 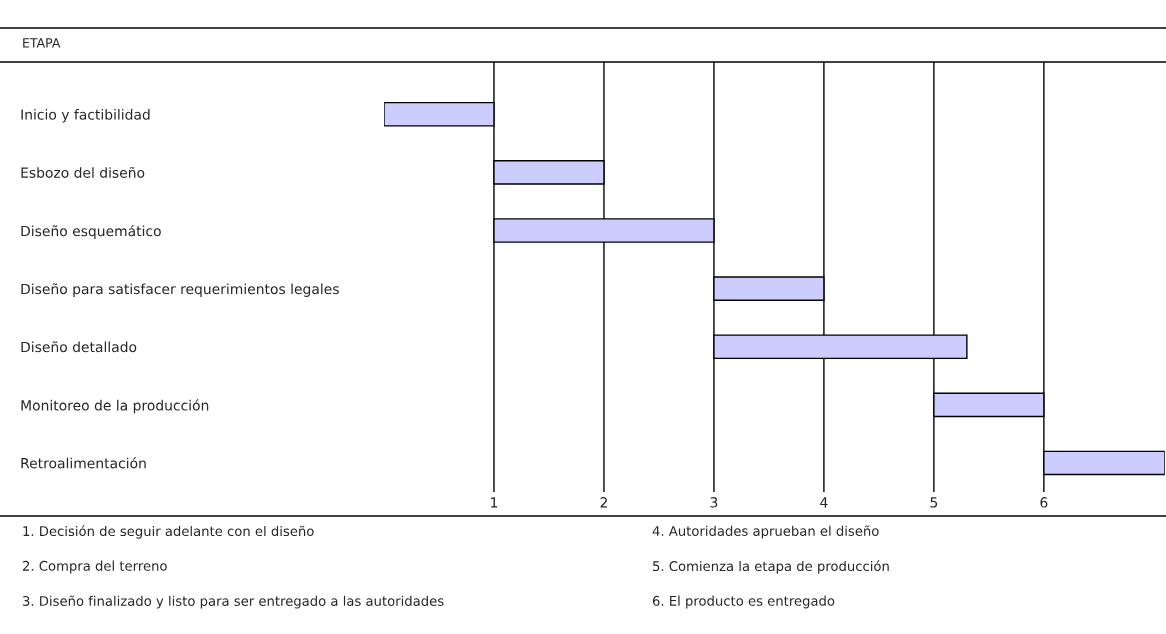 I want to click on y-tick-label: Inicio y factibilidad, so click(x=85, y=116).